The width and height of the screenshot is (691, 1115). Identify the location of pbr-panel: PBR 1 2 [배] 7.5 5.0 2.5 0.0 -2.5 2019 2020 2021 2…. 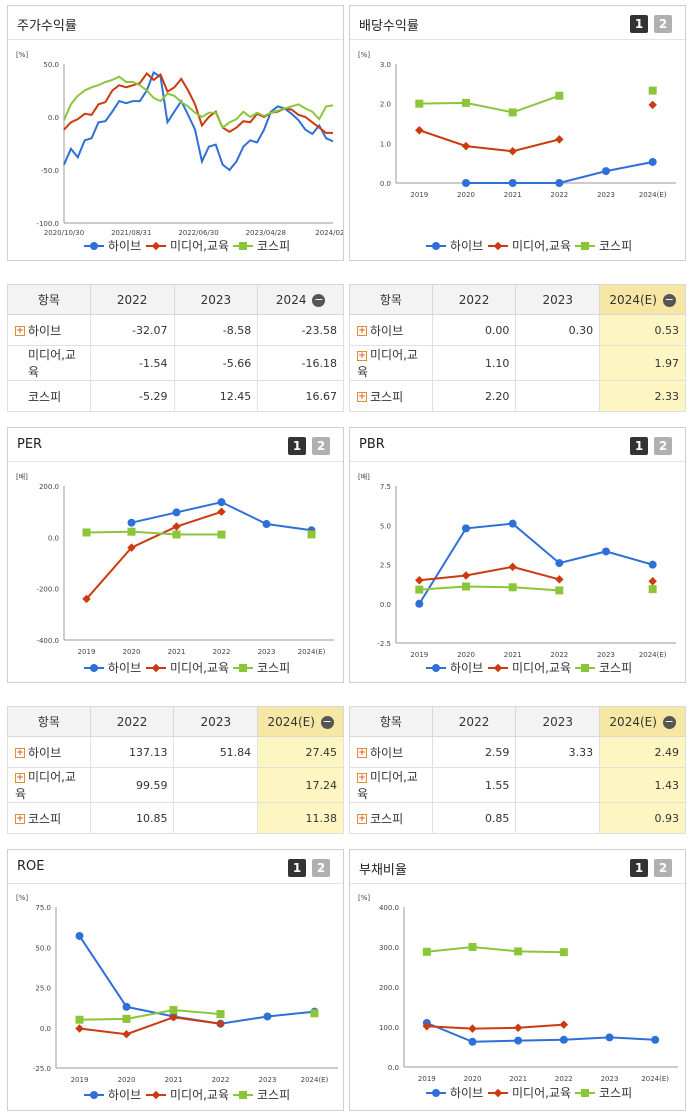
(517, 555).